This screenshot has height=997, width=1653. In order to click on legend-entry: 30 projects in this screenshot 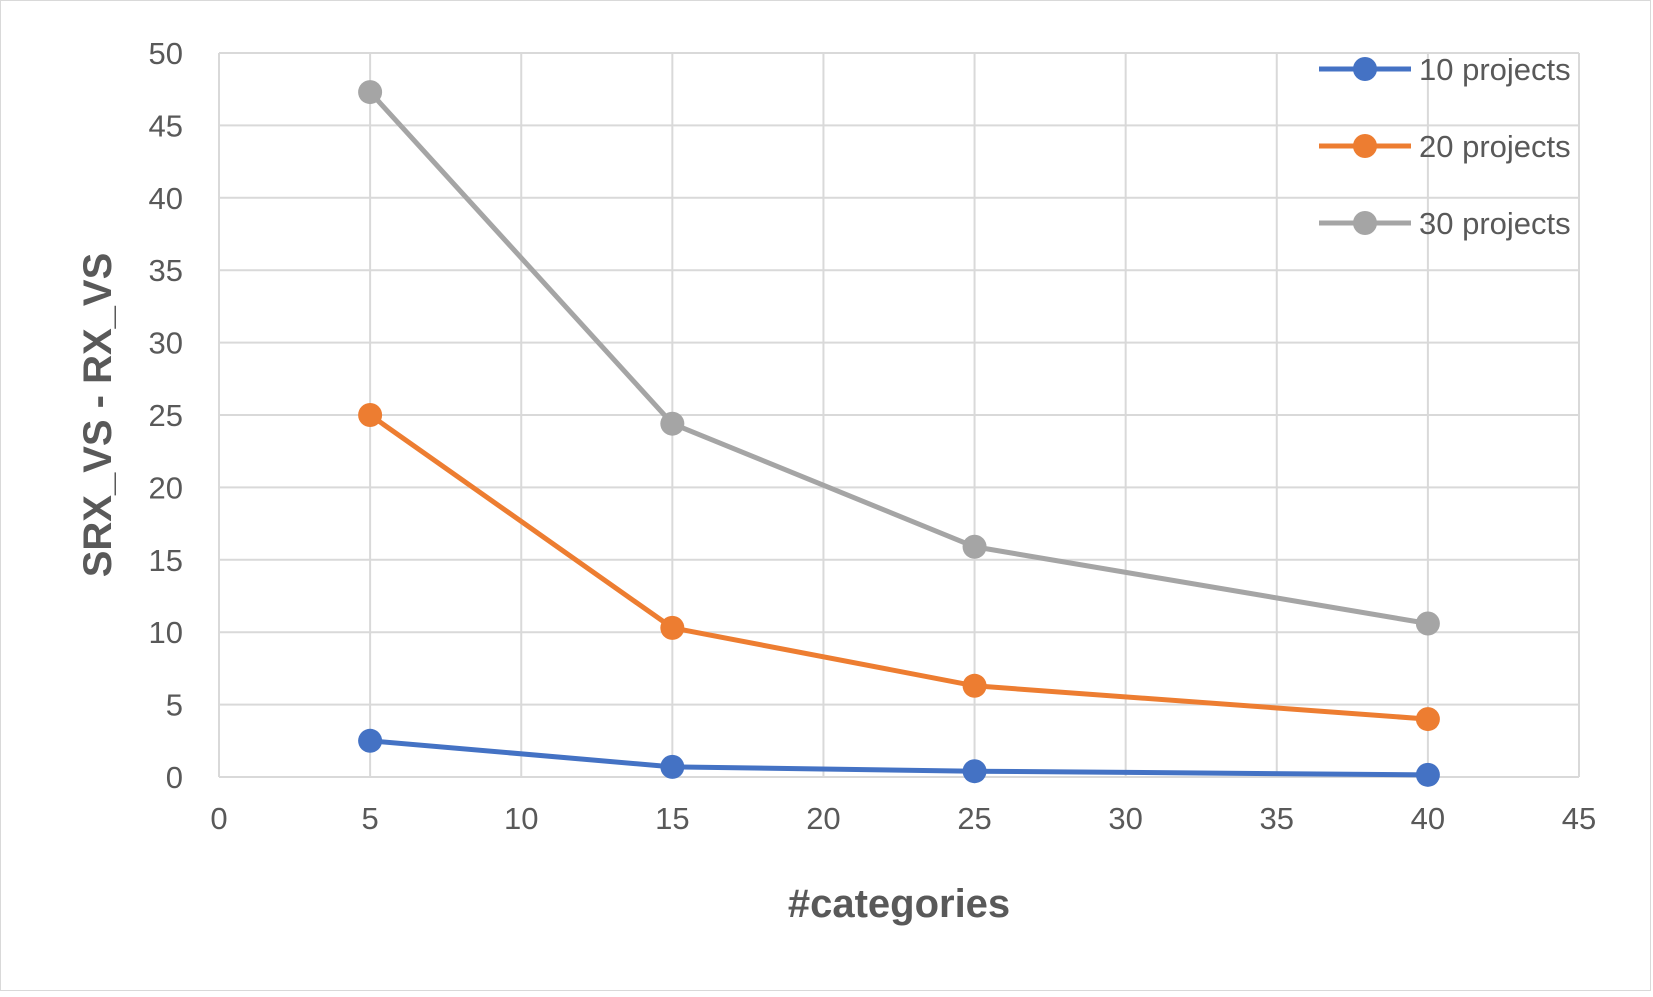, I will do `click(1445, 223)`.